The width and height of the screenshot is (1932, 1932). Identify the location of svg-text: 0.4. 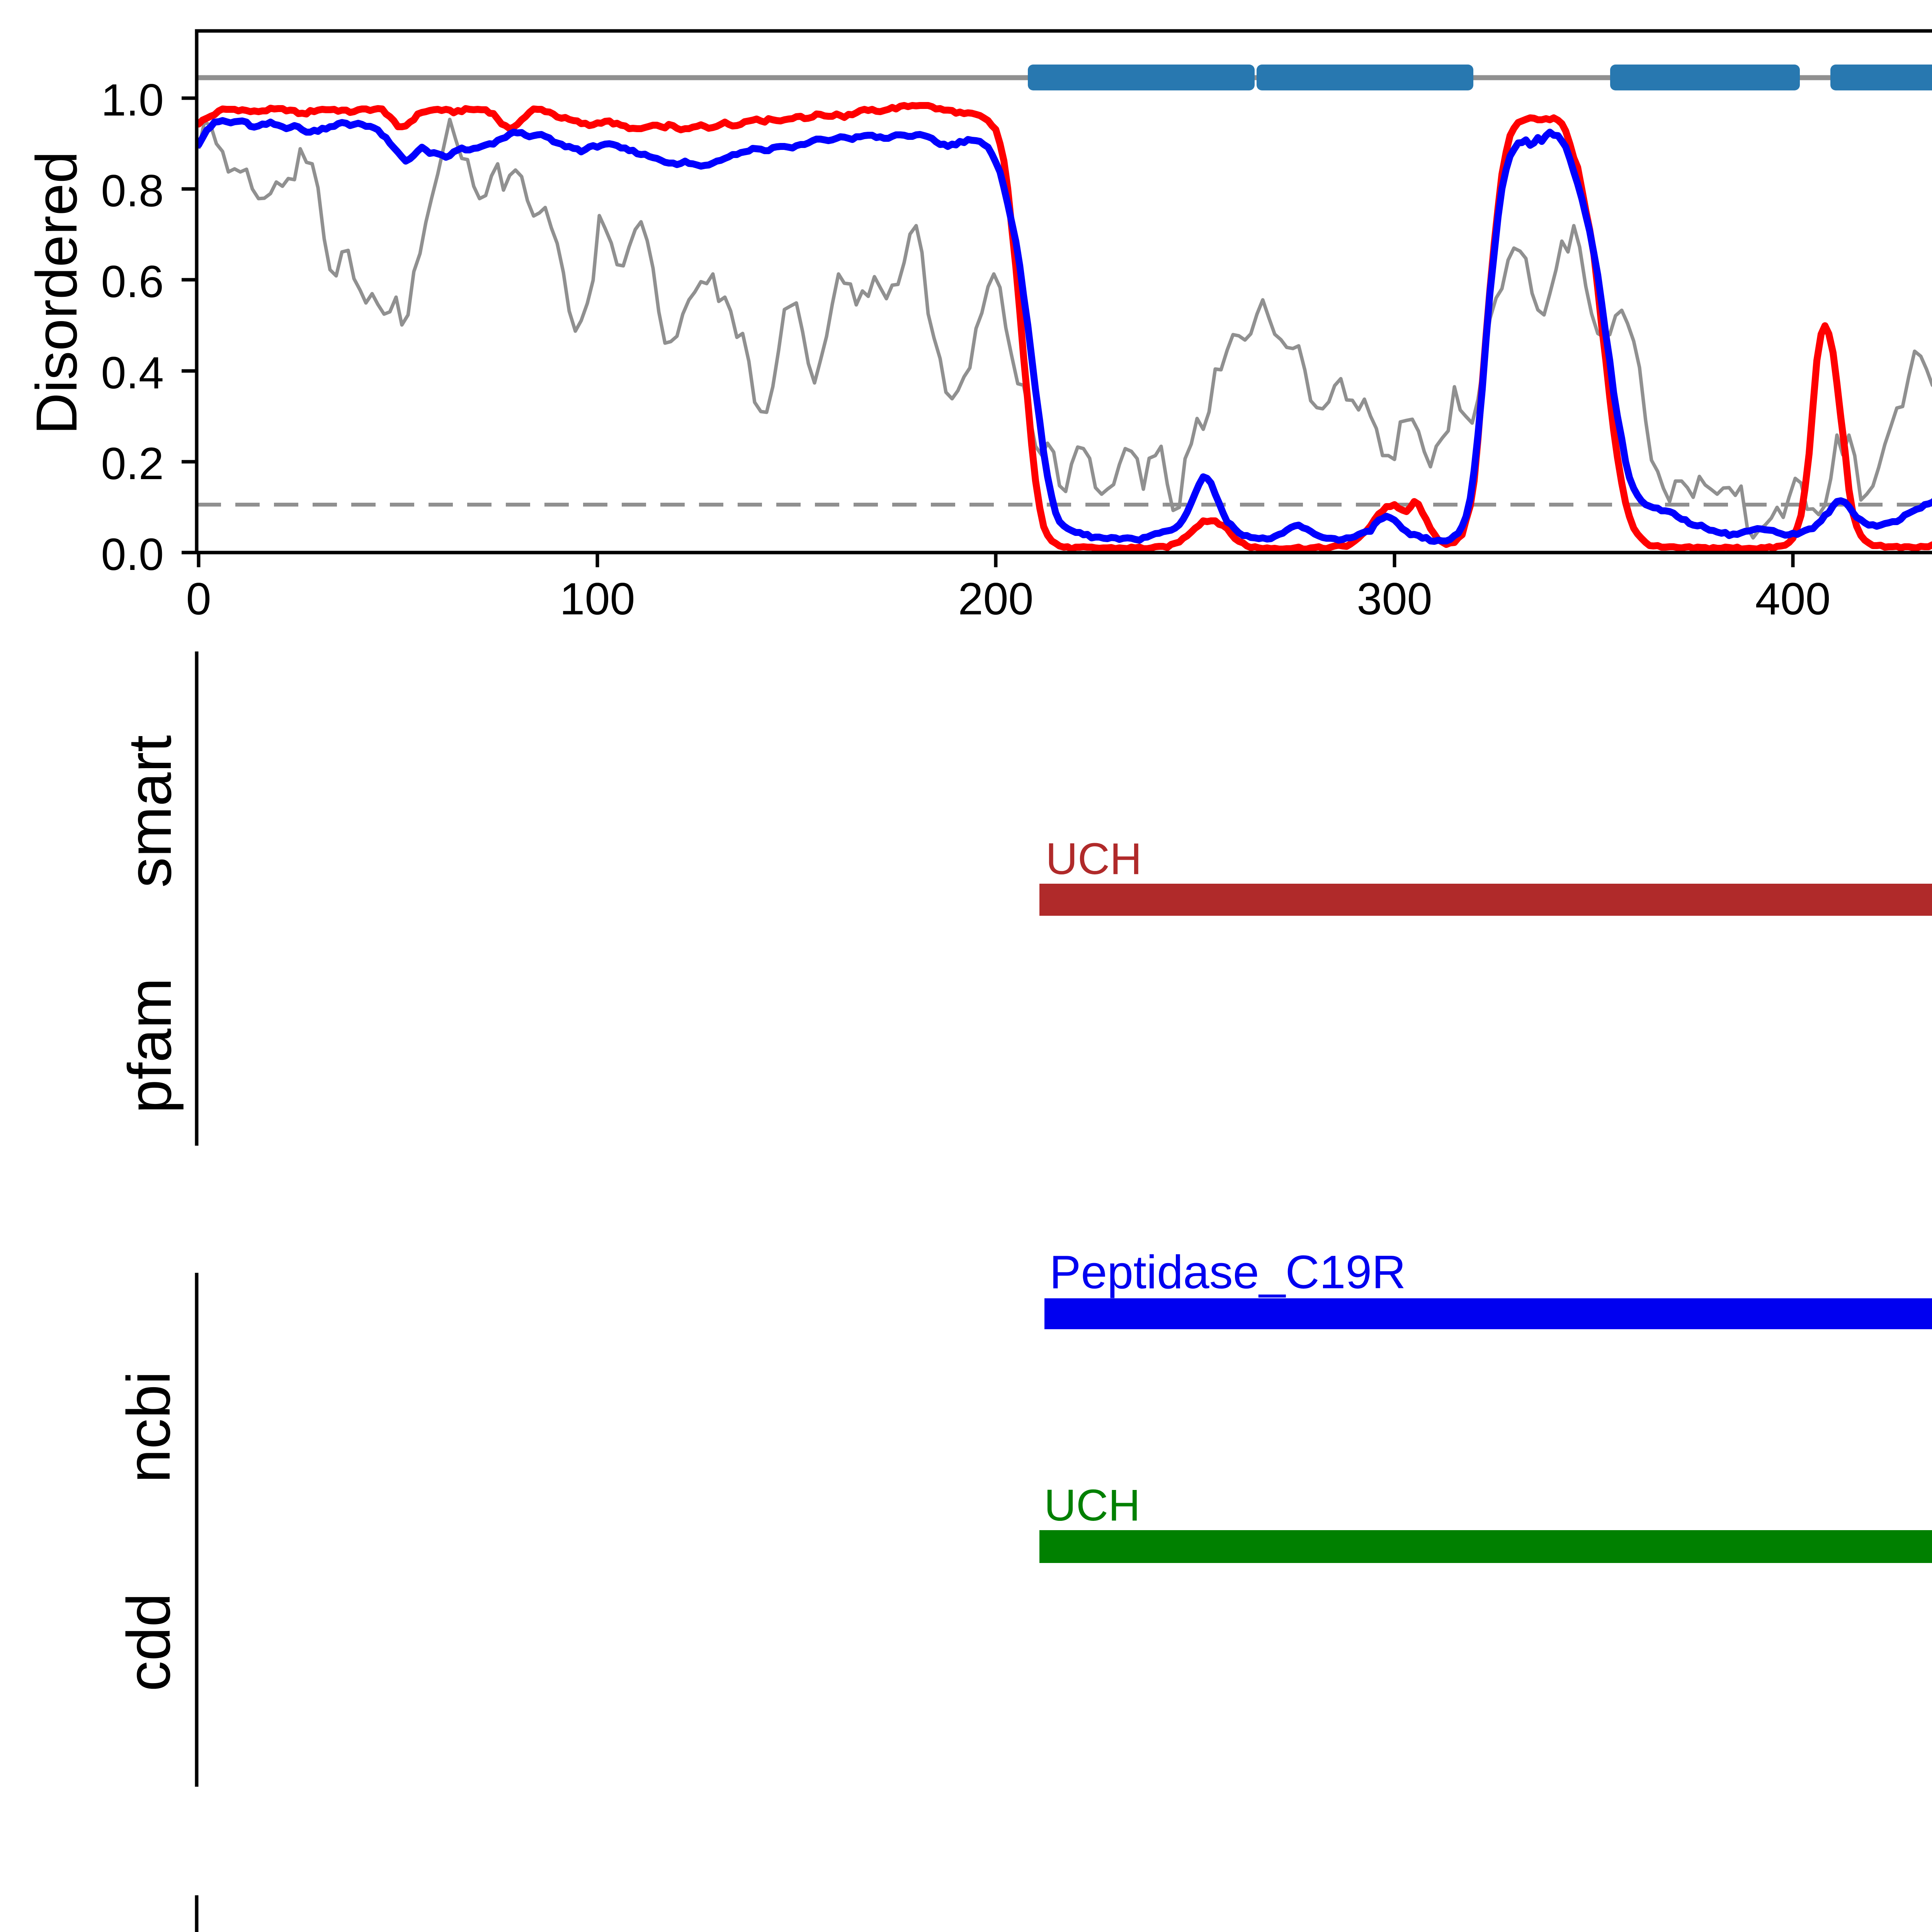
(132, 372).